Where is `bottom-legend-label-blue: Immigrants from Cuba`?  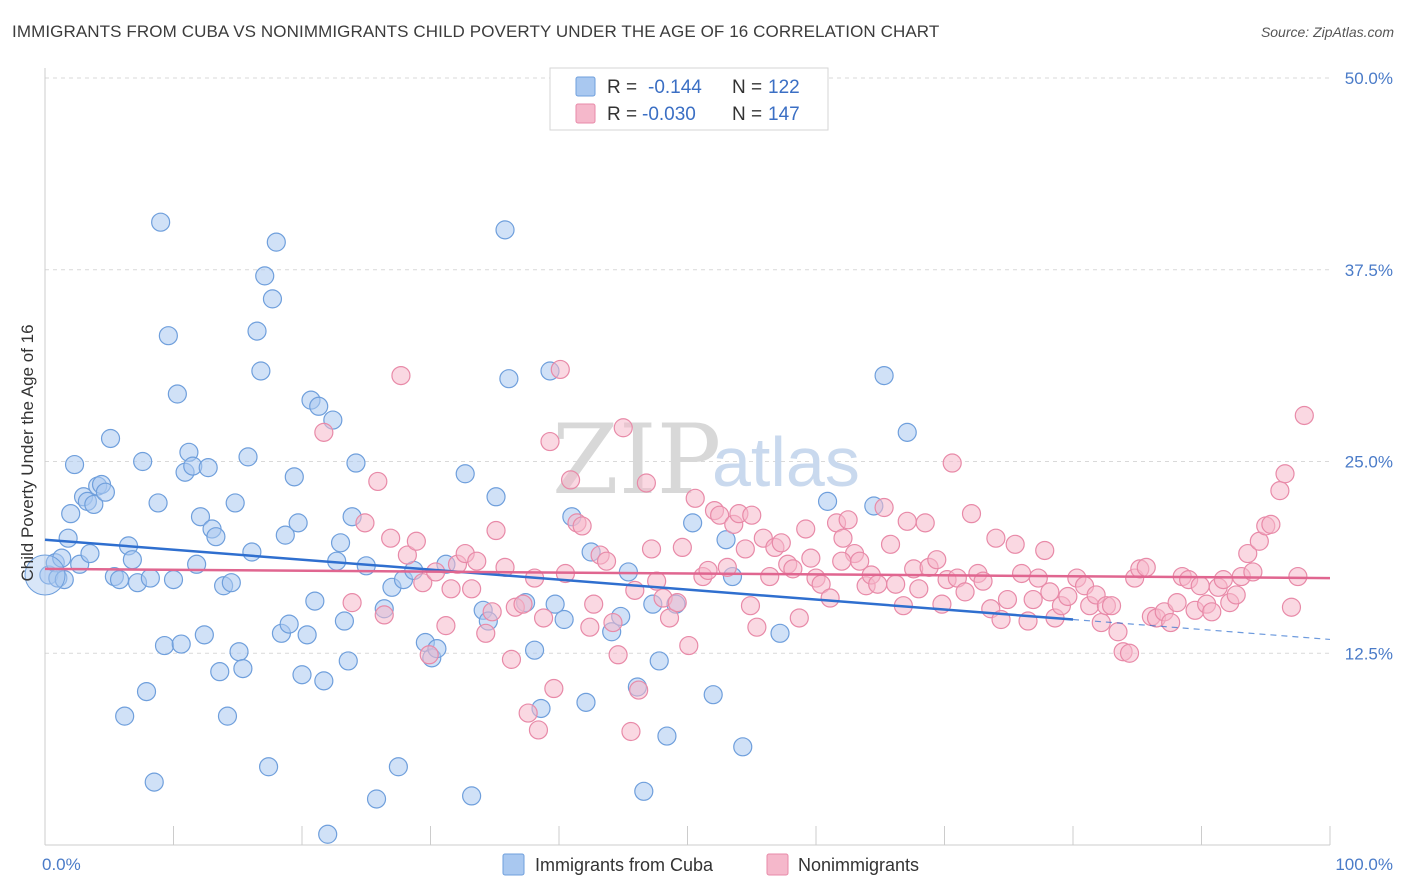
bottom-legend-label-blue: Immigrants from Cuba is located at coordinates (624, 865).